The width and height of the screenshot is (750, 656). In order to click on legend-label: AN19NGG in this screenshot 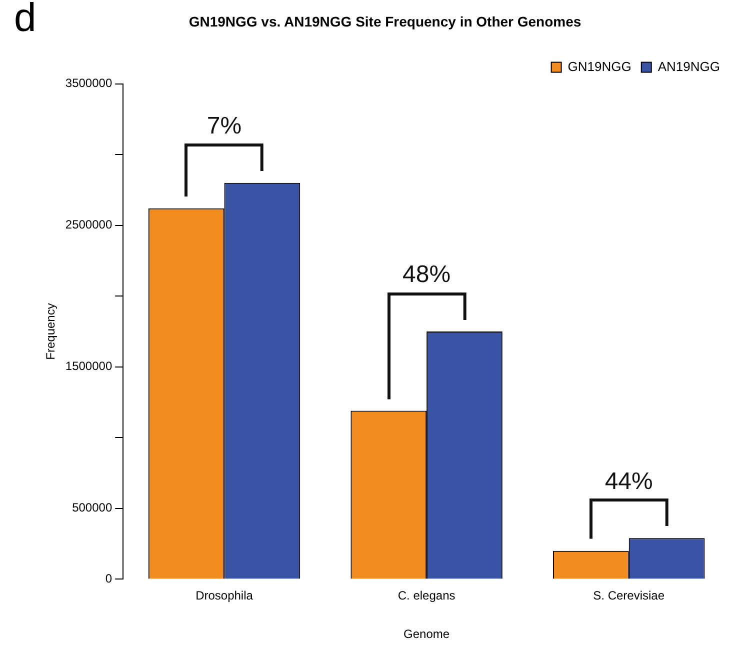, I will do `click(689, 66)`.